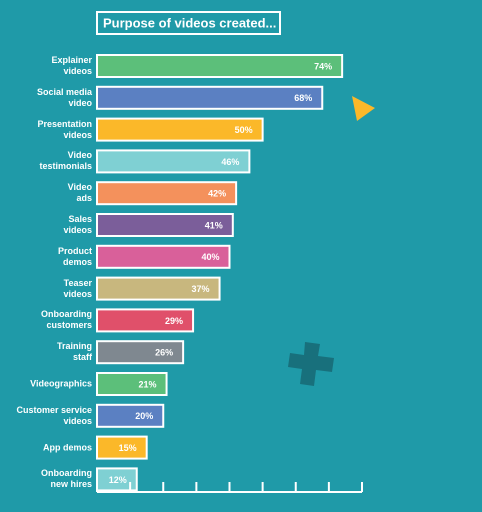  What do you see at coordinates (66, 320) in the screenshot?
I see `category-label: Onboarding customers` at bounding box center [66, 320].